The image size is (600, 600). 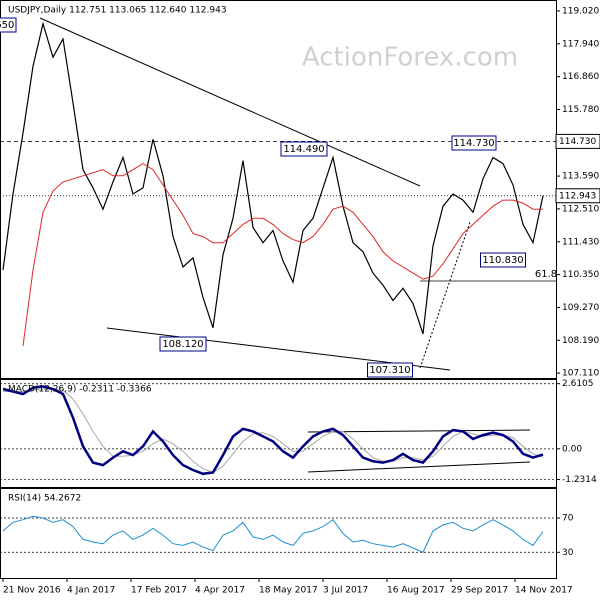 I want to click on annotation: 107.310, so click(x=389, y=370).